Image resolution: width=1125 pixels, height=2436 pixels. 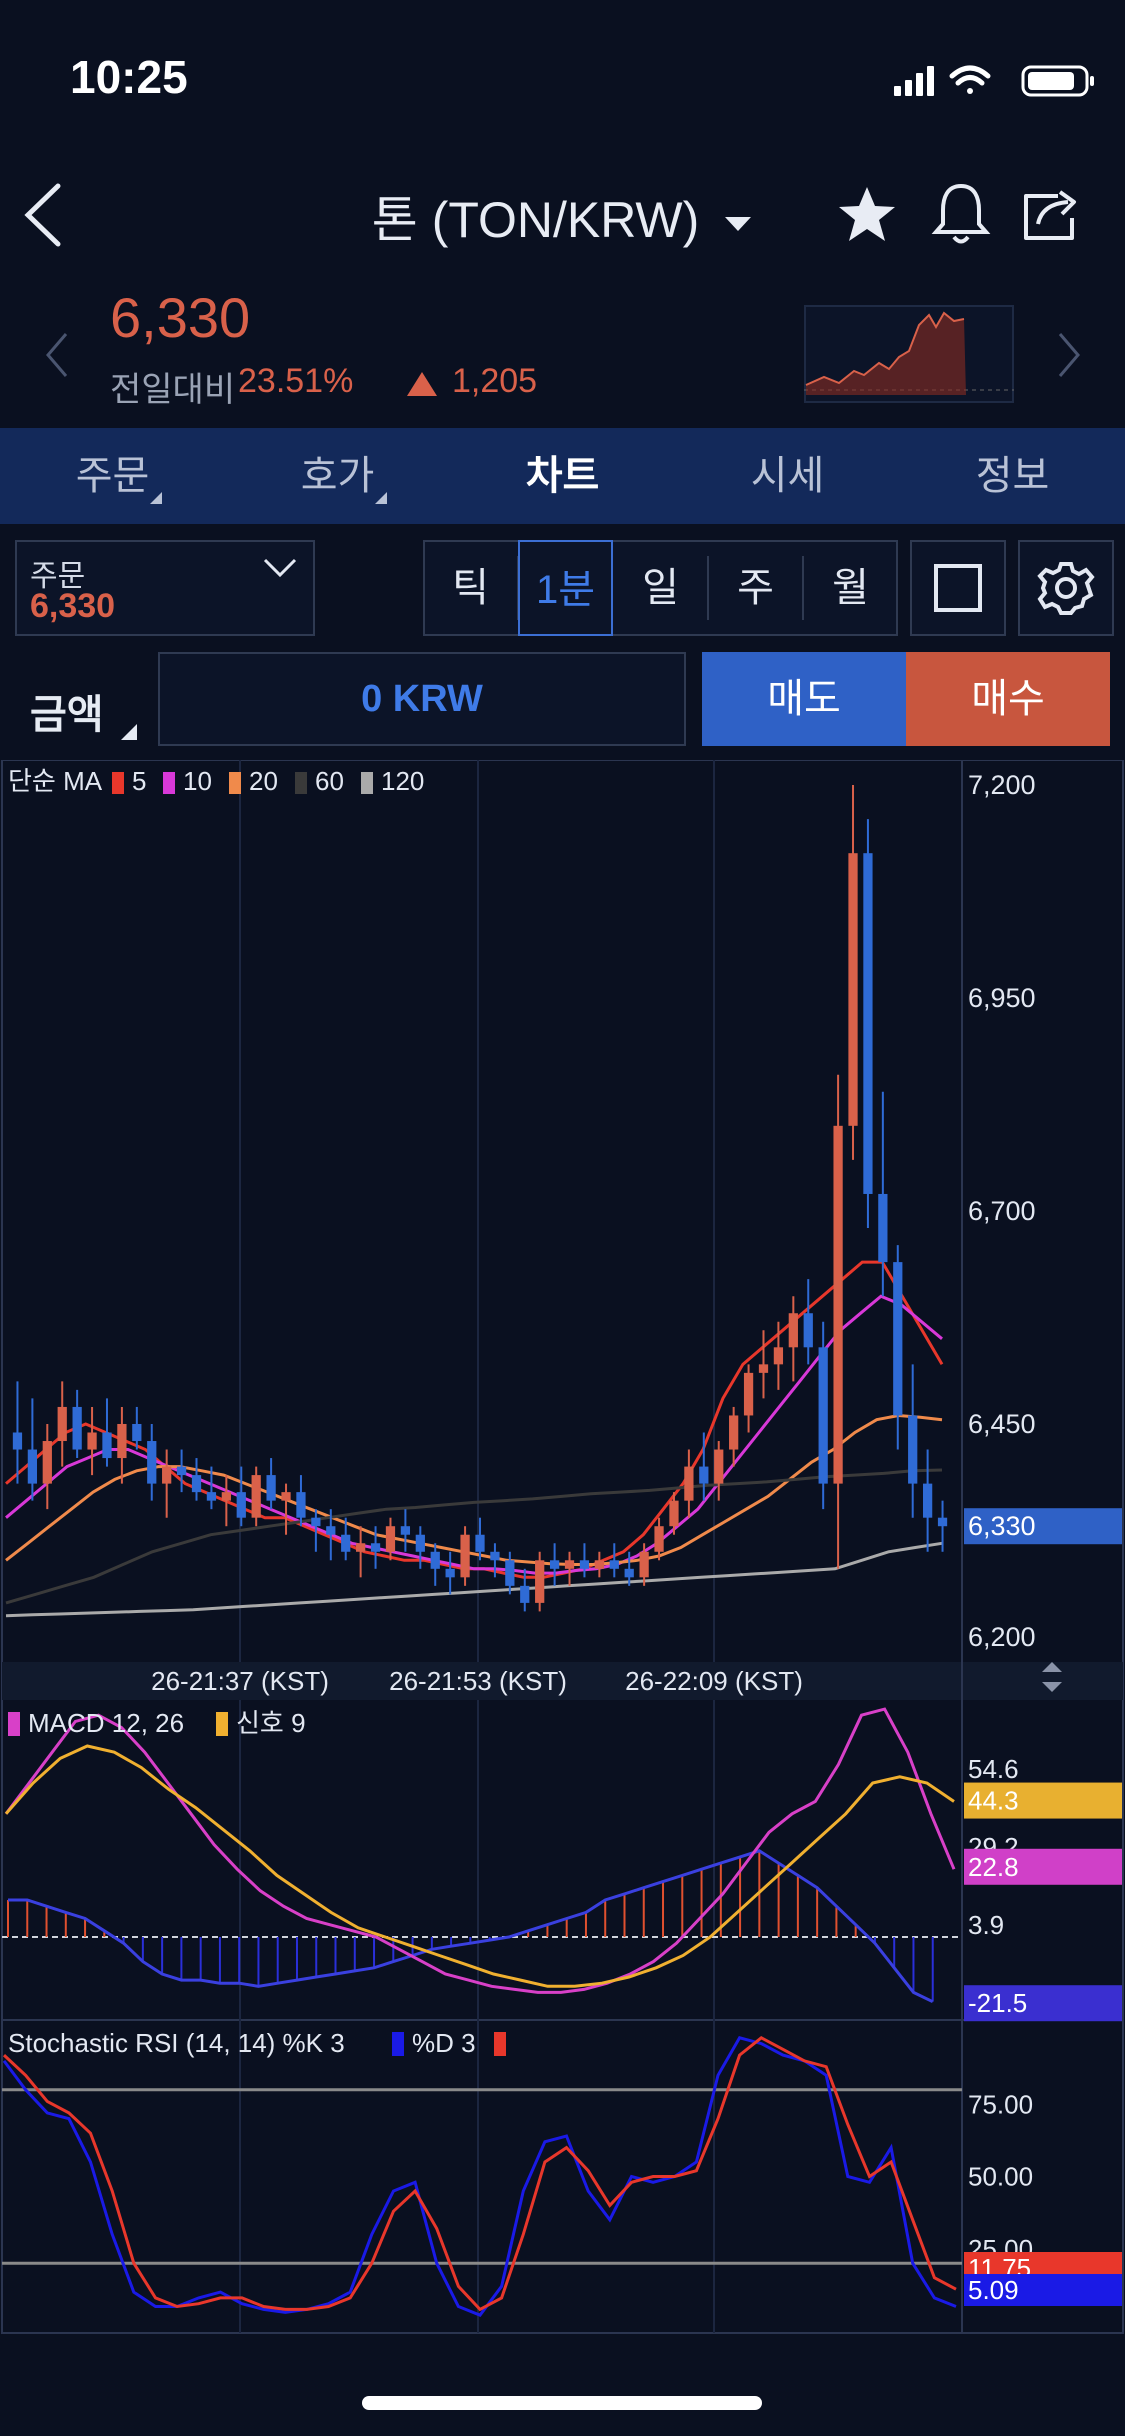 What do you see at coordinates (755, 588) in the screenshot?
I see `period-week: 주` at bounding box center [755, 588].